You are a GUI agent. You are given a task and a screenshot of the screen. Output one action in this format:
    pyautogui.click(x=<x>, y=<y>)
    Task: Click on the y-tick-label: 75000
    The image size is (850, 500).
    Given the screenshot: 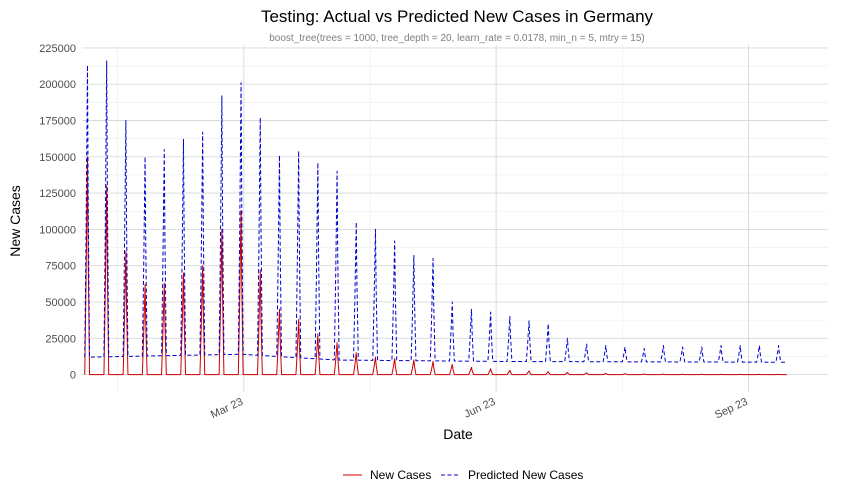 What is the action you would take?
    pyautogui.click(x=60, y=267)
    